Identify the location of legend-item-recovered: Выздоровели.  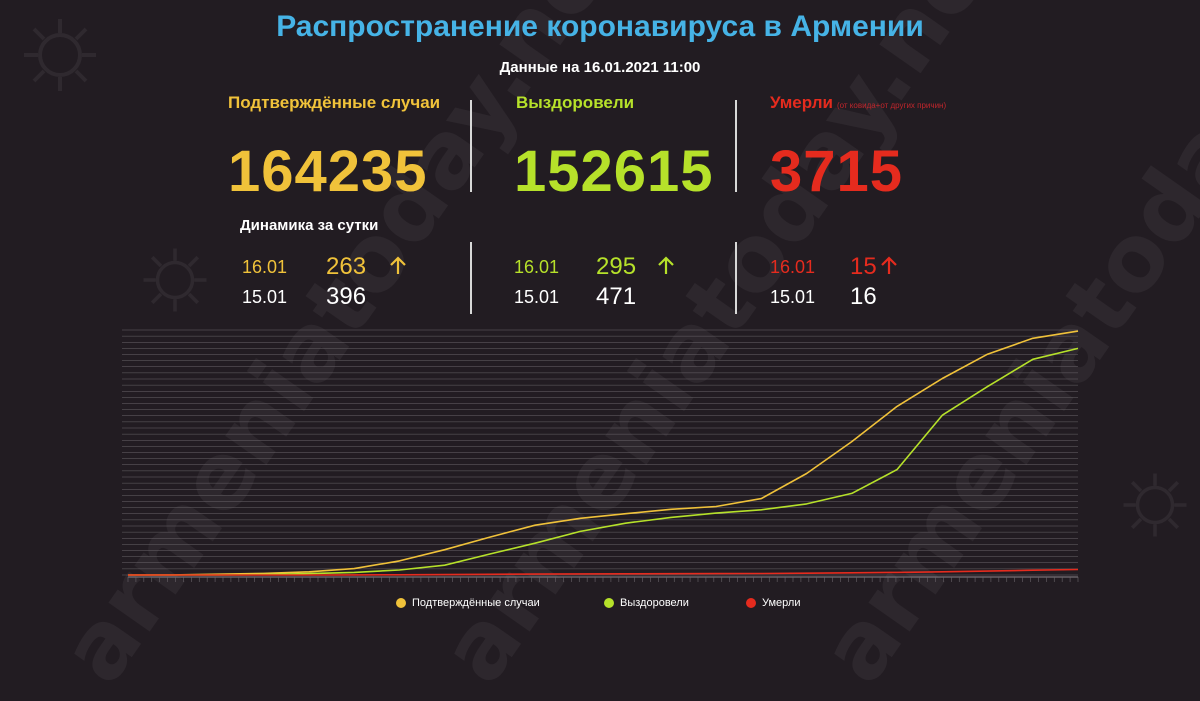
(646, 603).